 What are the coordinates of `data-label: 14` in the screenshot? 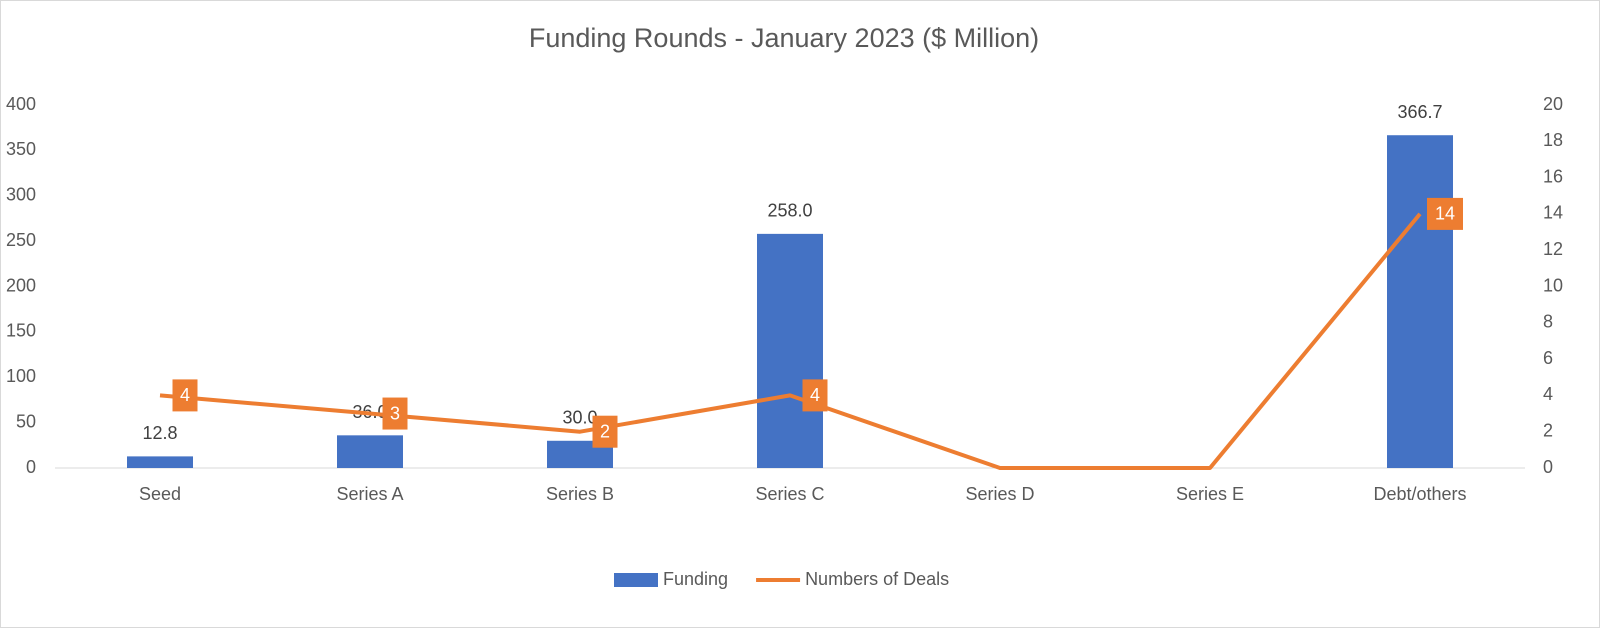 It's located at (1445, 214).